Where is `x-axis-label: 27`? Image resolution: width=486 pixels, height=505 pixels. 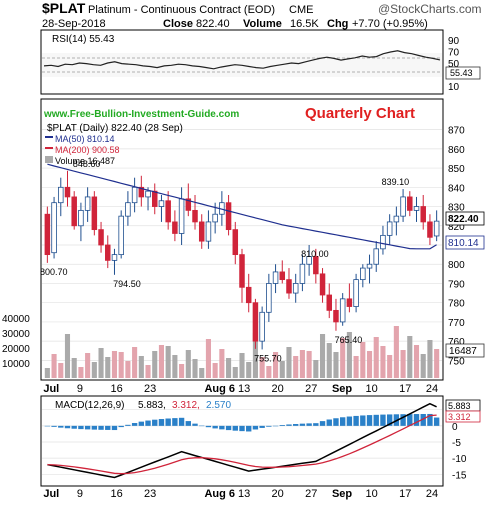
x-axis-label: 27 is located at coordinates (311, 389).